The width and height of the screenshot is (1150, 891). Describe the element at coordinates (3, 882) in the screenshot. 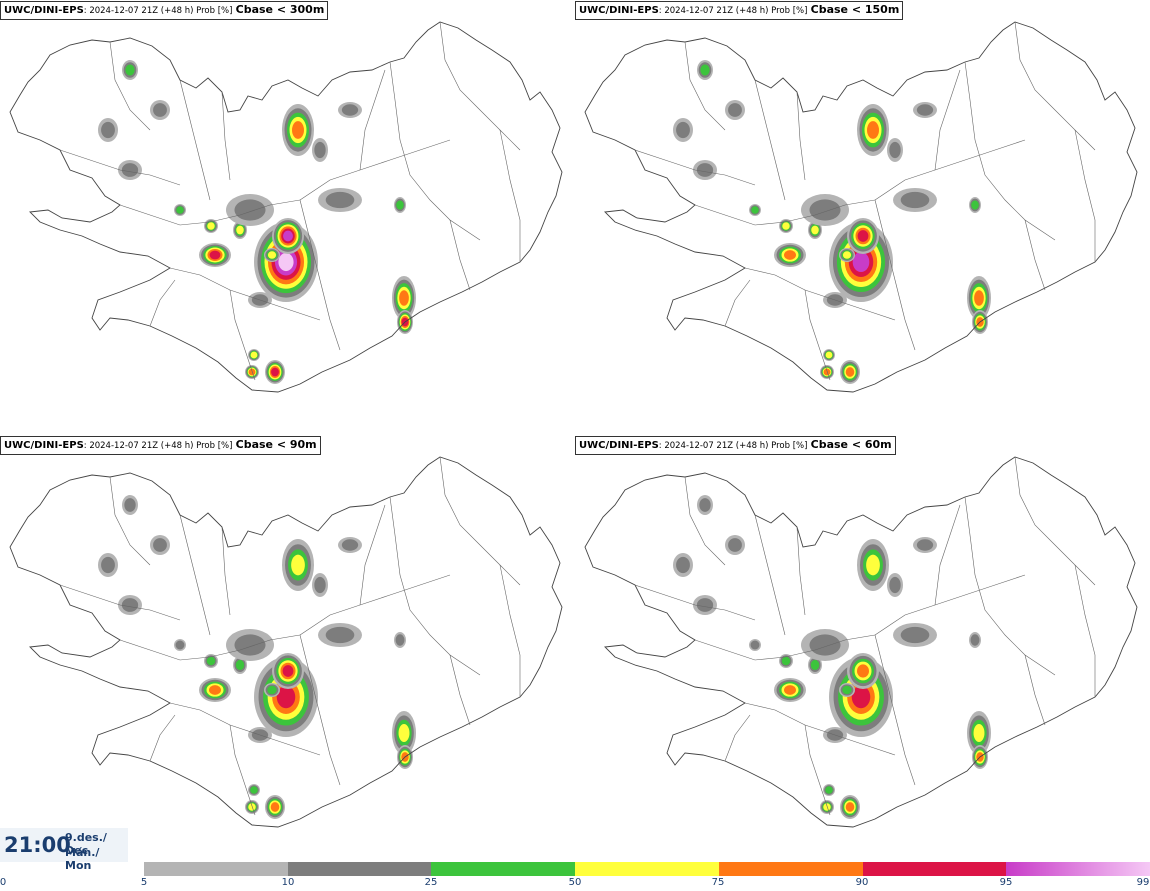

I see `colorbar-tick-label: 0` at that location.